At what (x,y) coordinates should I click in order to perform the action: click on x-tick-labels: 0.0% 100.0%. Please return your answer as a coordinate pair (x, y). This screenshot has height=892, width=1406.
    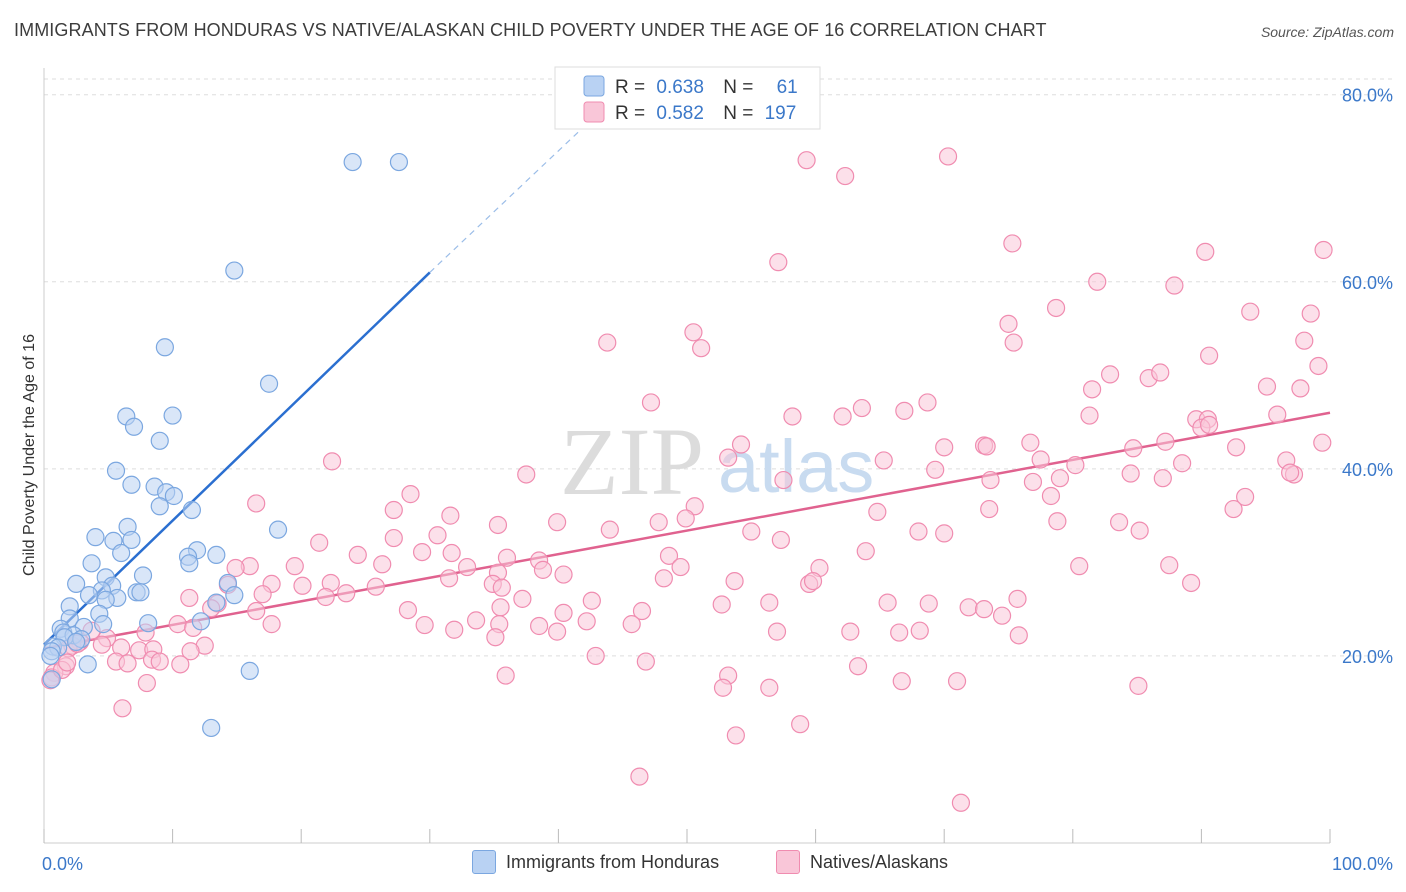
    Looking at the image, I should click on (717, 864).